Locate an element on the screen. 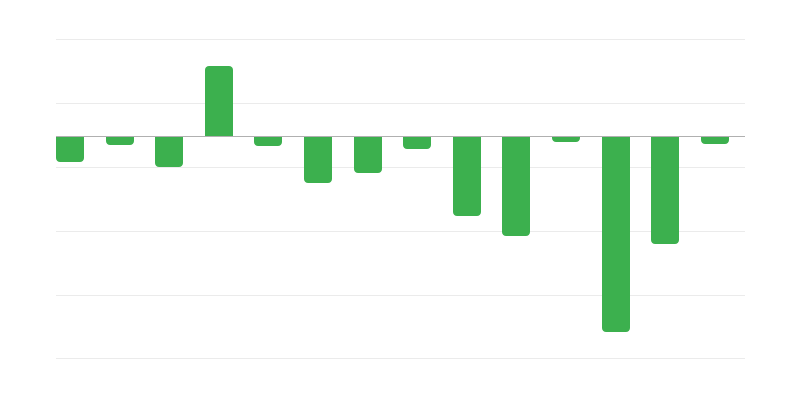 Image resolution: width=800 pixels, height=400 pixels. zero-axis-line is located at coordinates (400, 136).